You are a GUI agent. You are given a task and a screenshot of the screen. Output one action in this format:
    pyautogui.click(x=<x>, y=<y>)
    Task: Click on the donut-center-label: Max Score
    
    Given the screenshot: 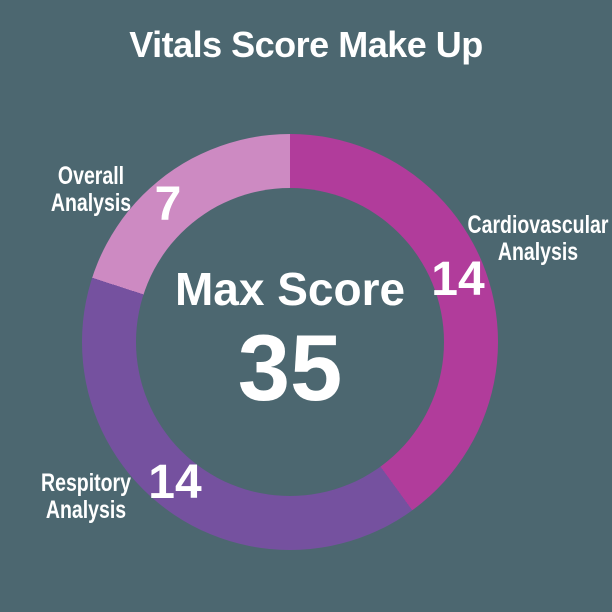 What is the action you would take?
    pyautogui.click(x=290, y=289)
    